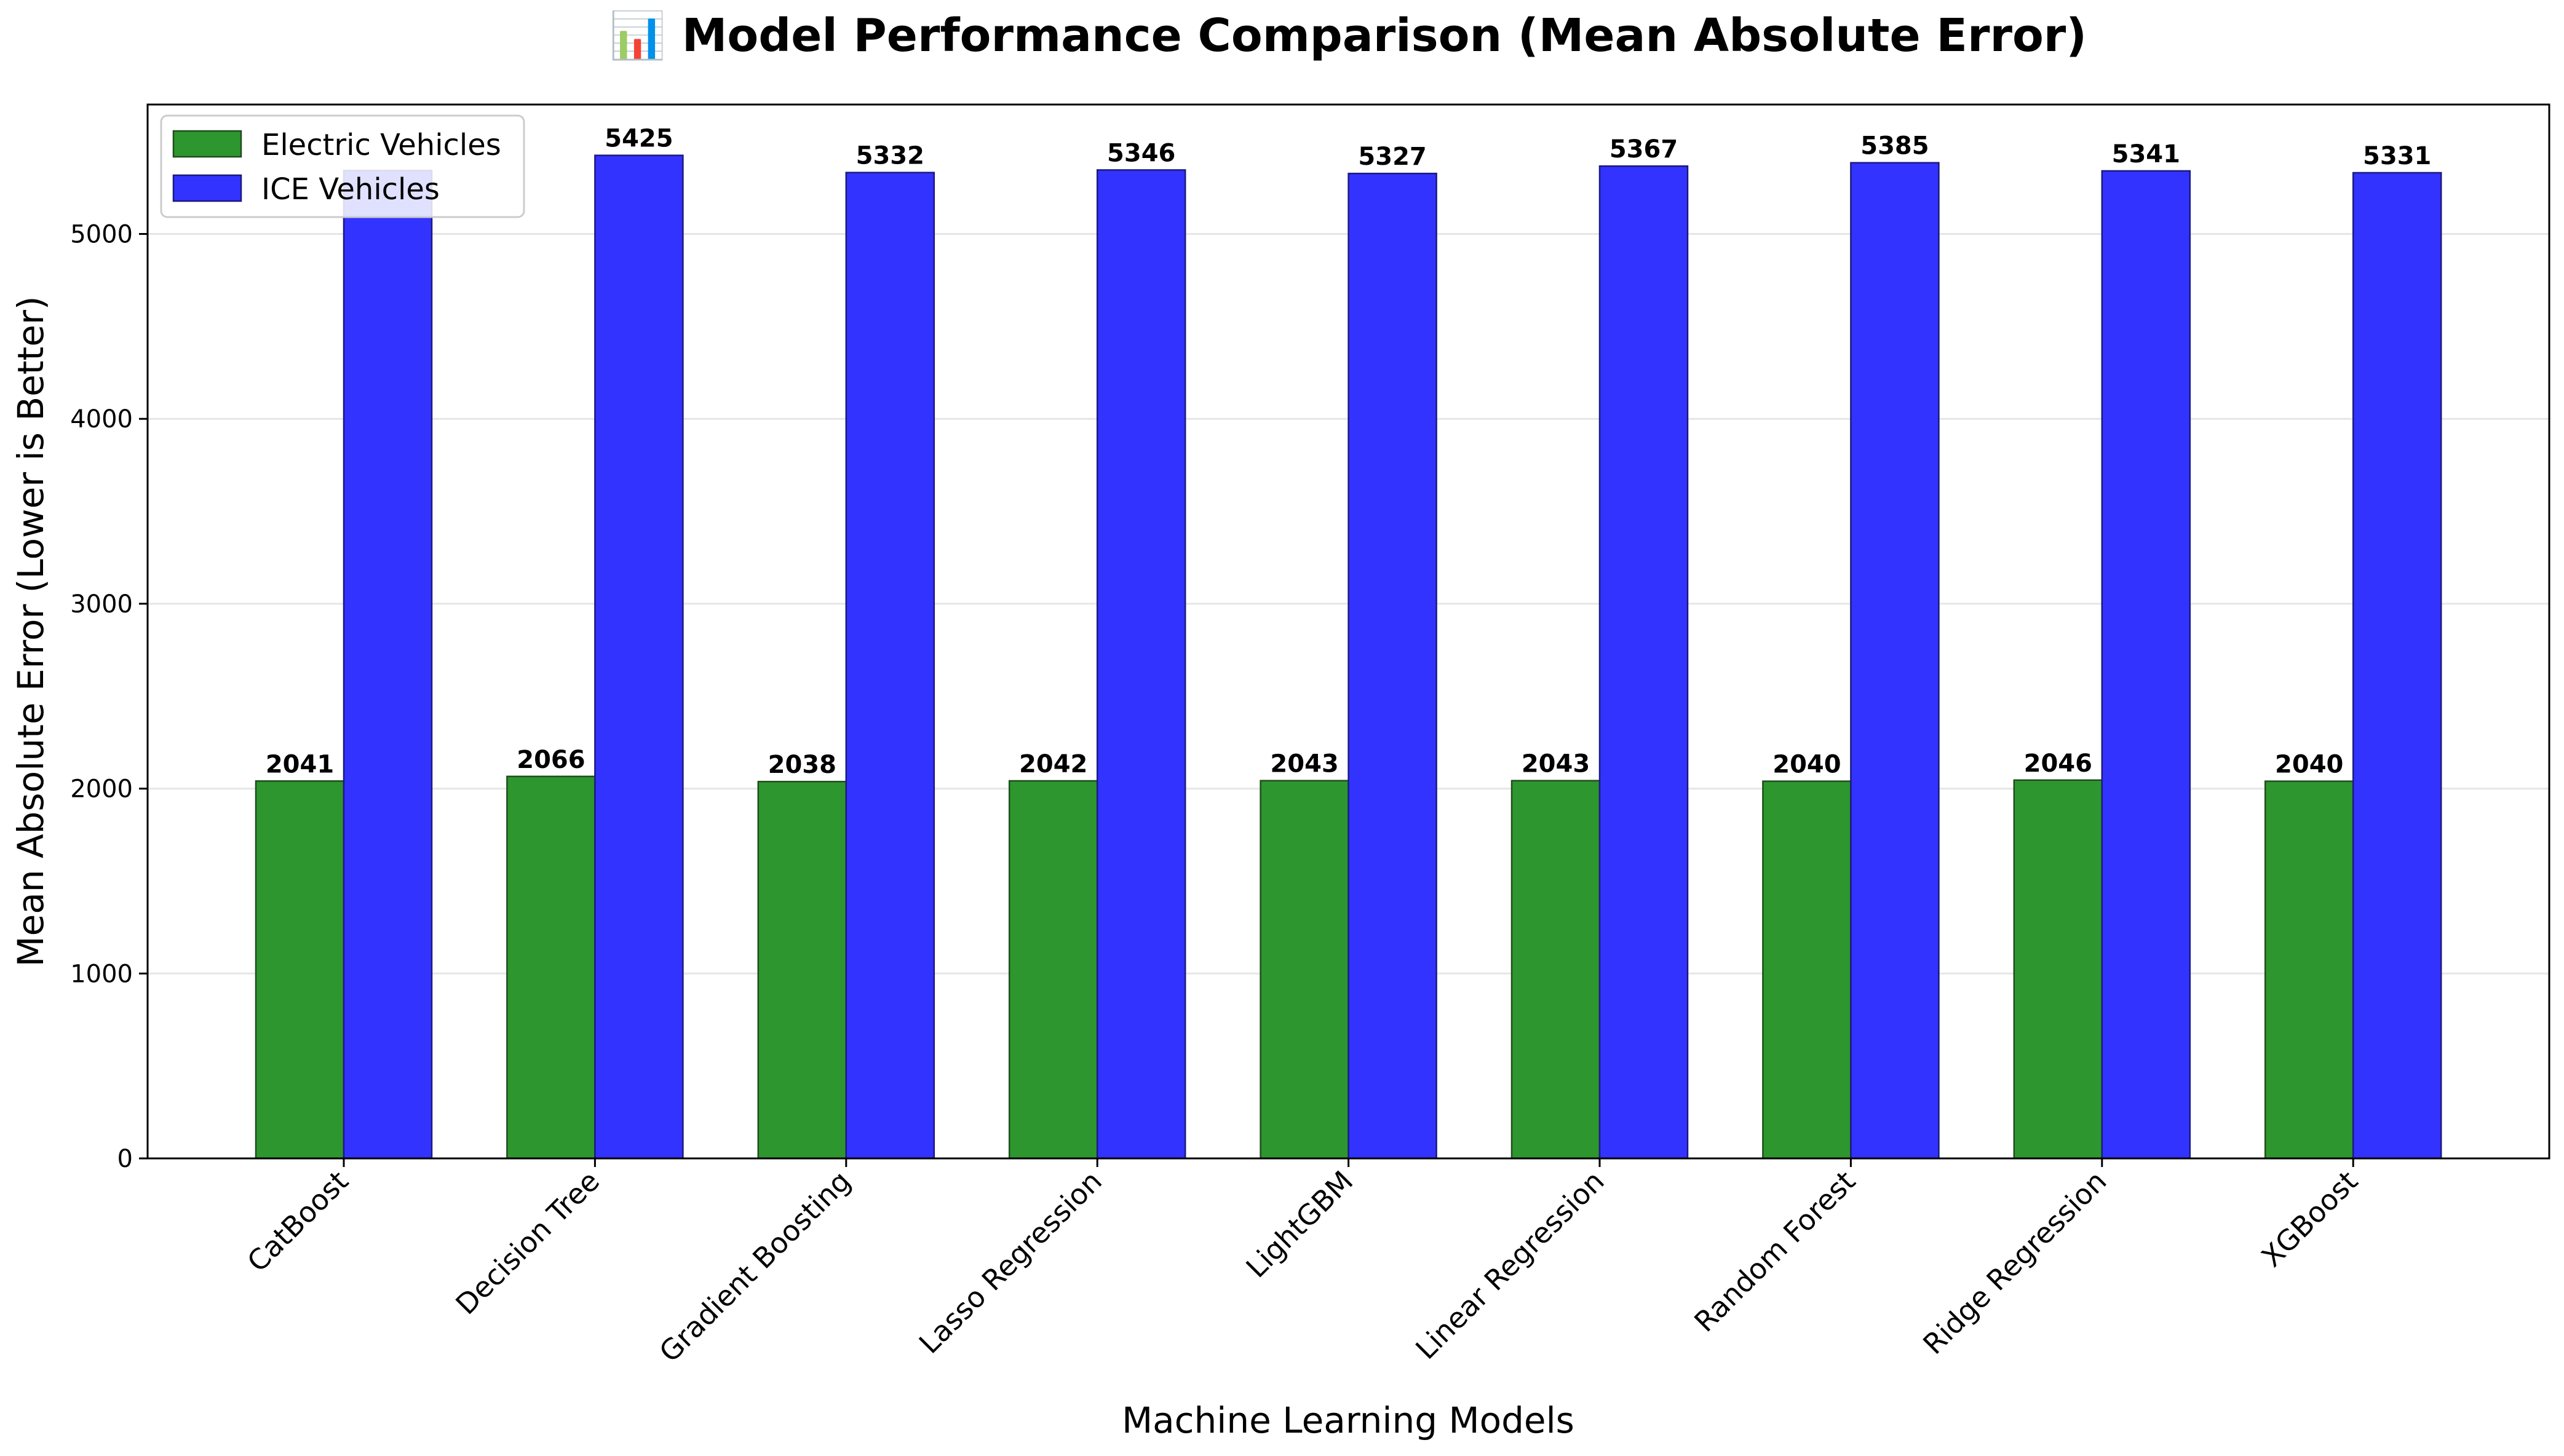 The image size is (2564, 1456). What do you see at coordinates (1643, 149) in the screenshot?
I see `data-label-ice-vehicles-linear-regression: 5367` at bounding box center [1643, 149].